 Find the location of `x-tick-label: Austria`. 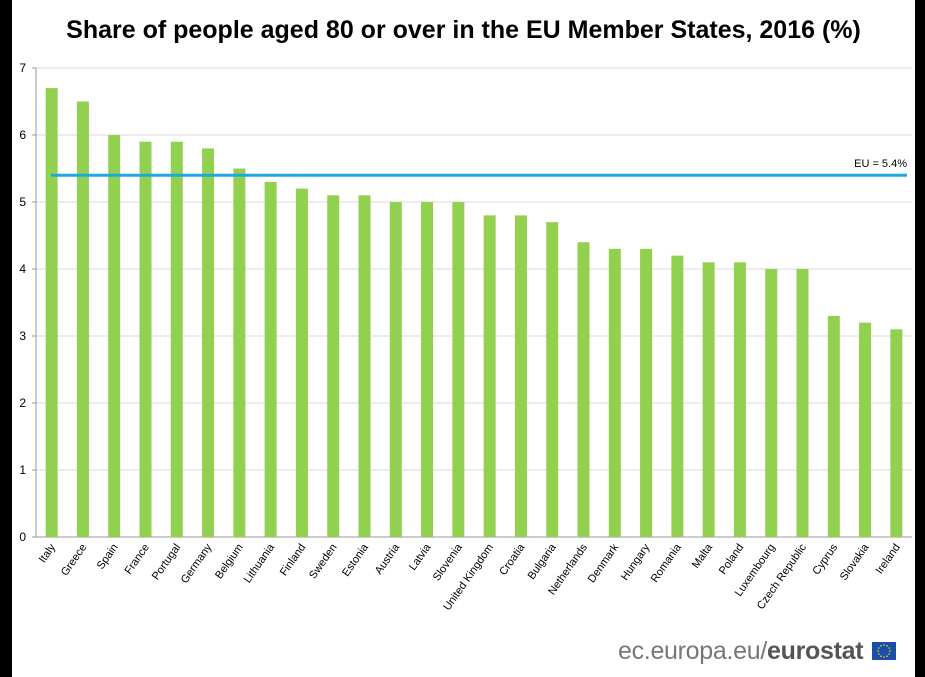

x-tick-label: Austria is located at coordinates (388, 559).